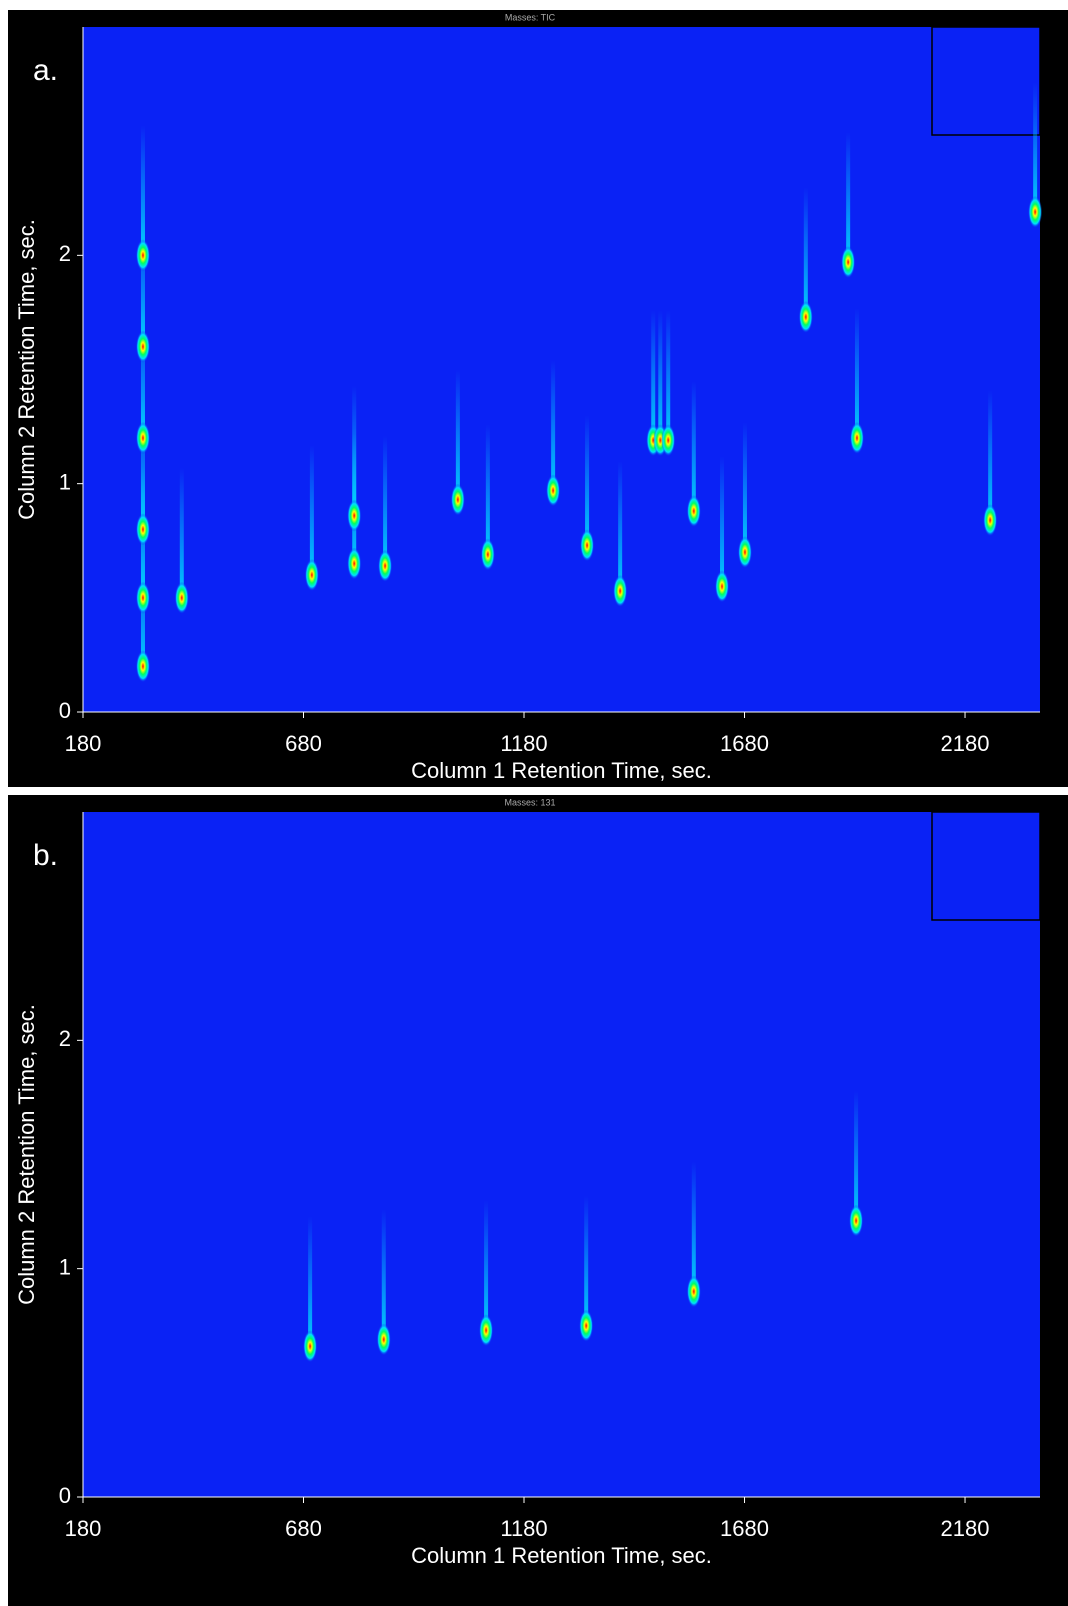 Image resolution: width=1068 pixels, height=1606 pixels. Describe the element at coordinates (529, 802) in the screenshot. I see `chart-title: Masses: 131` at that location.